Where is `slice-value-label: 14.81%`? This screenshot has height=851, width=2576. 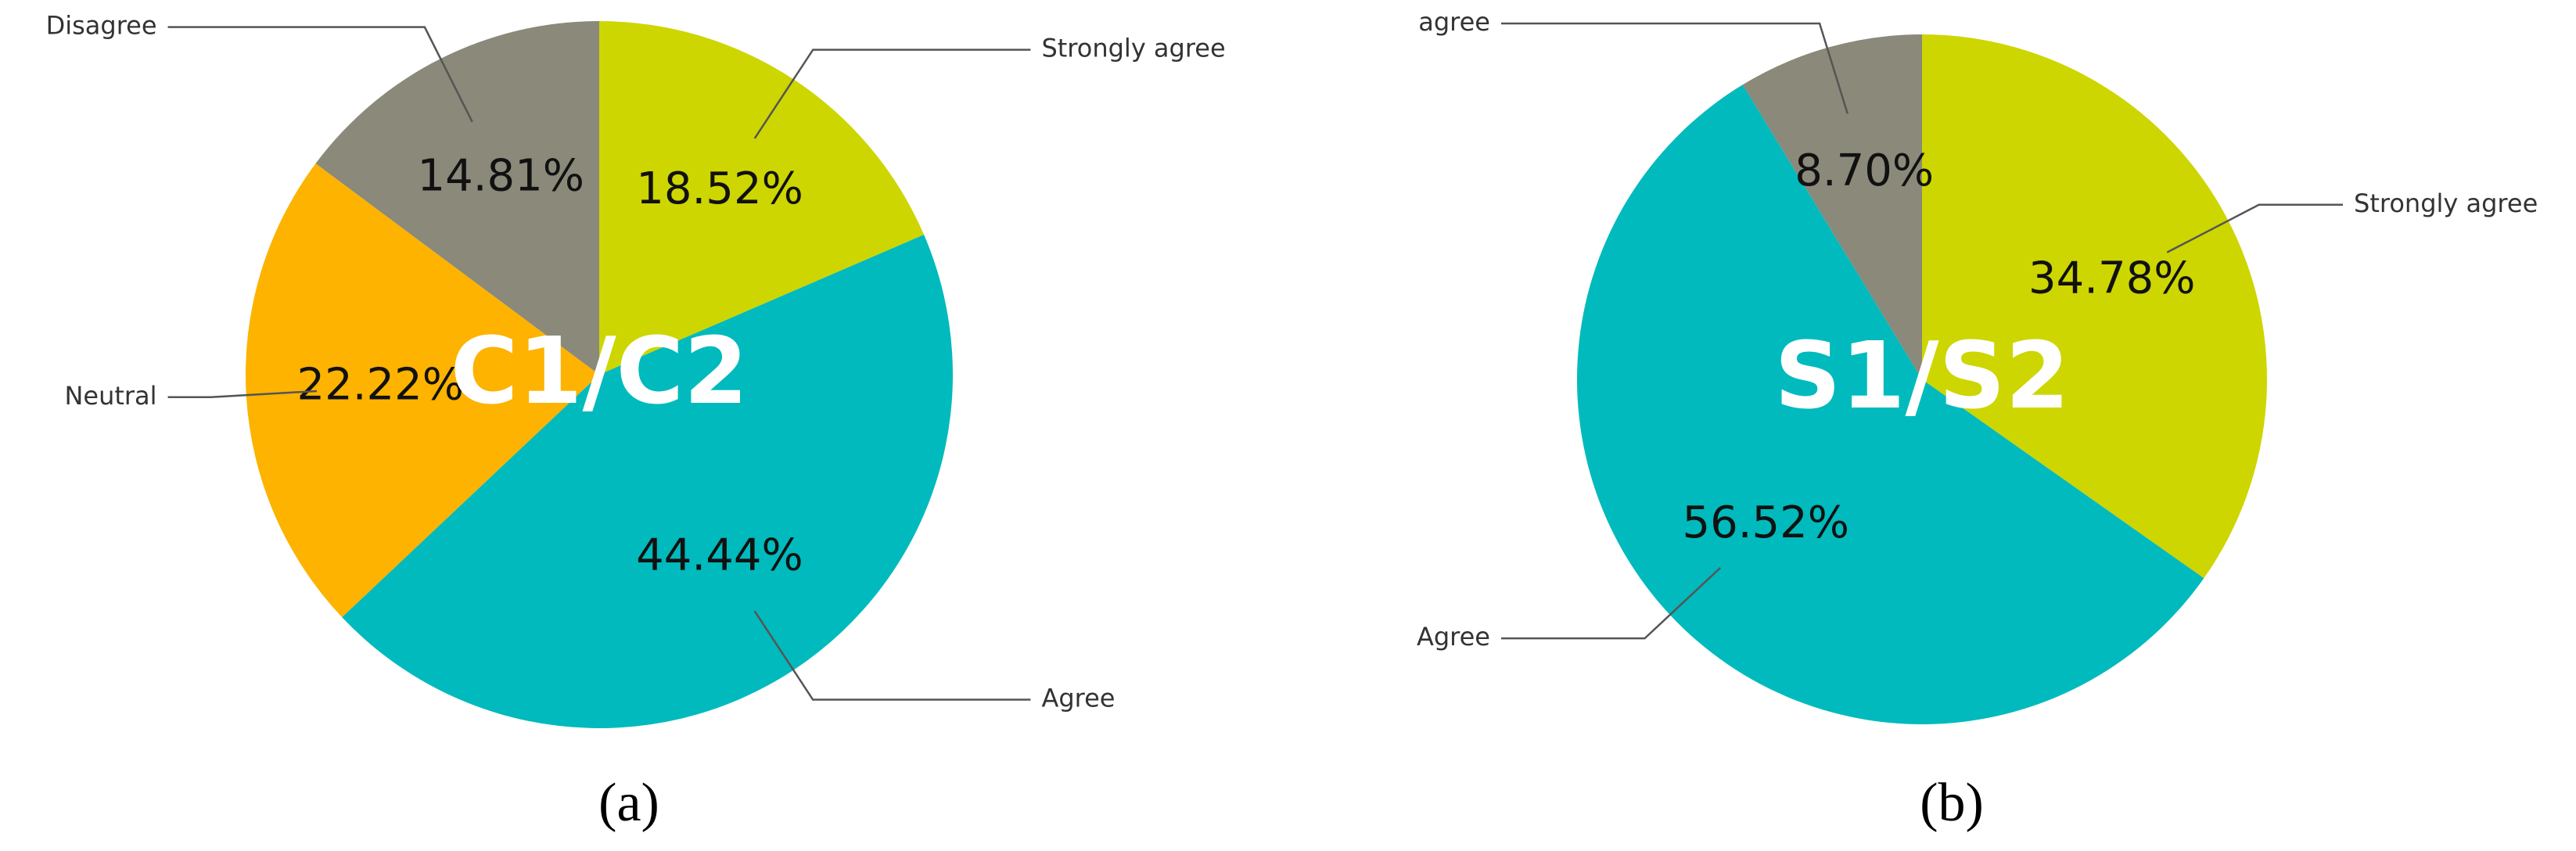 slice-value-label: 14.81% is located at coordinates (500, 176).